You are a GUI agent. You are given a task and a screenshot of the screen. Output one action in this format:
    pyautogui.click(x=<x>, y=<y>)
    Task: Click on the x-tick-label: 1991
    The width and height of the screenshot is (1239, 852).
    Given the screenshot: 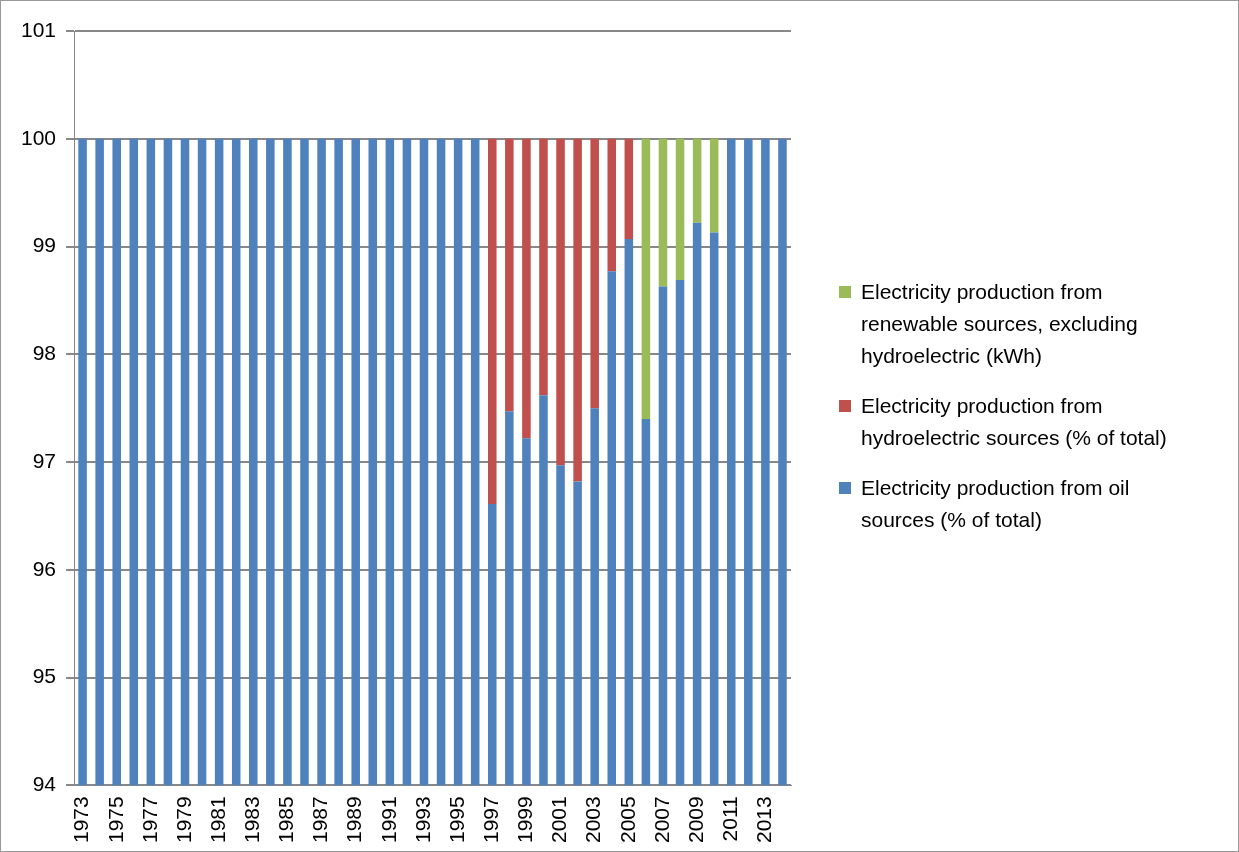 What is the action you would take?
    pyautogui.click(x=388, y=819)
    